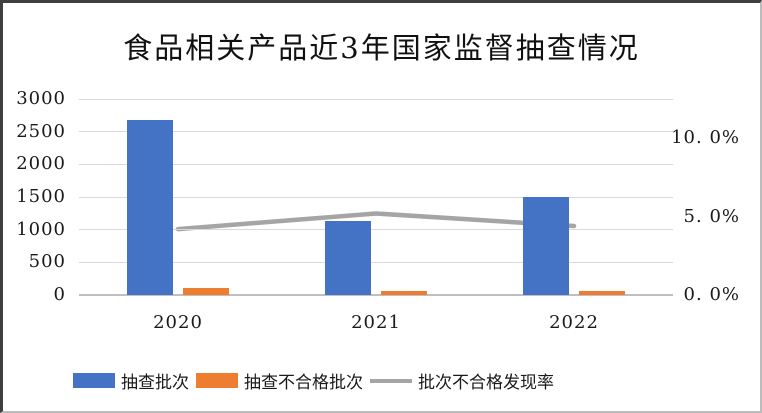  What do you see at coordinates (41, 164) in the screenshot?
I see `left-axis-tick-2000: 2000` at bounding box center [41, 164].